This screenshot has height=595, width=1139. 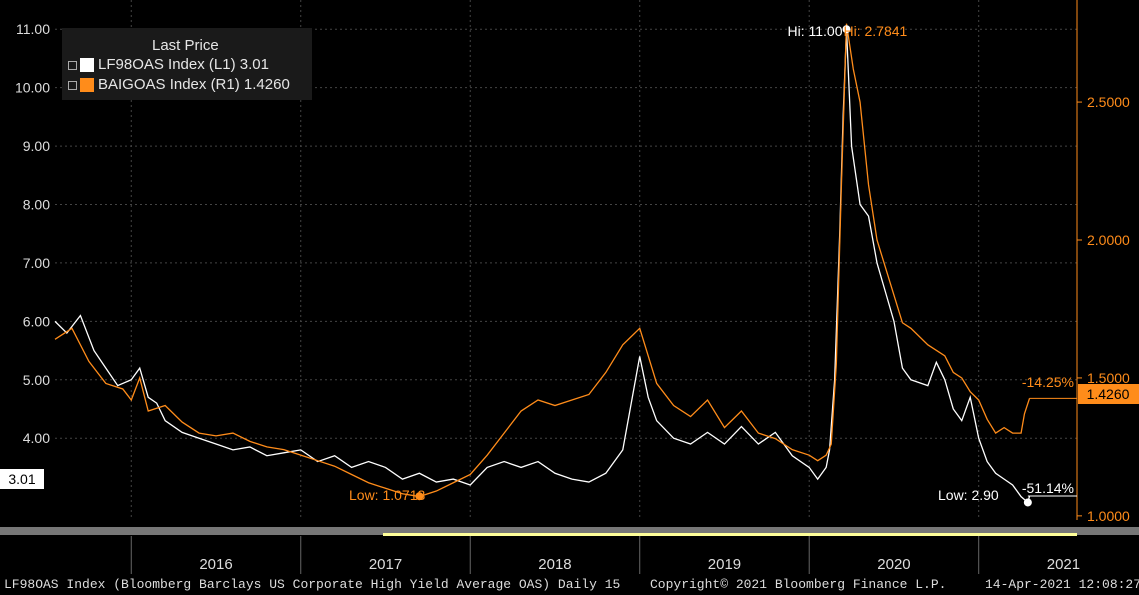 What do you see at coordinates (419, 496) in the screenshot?
I see `low-right-marker` at bounding box center [419, 496].